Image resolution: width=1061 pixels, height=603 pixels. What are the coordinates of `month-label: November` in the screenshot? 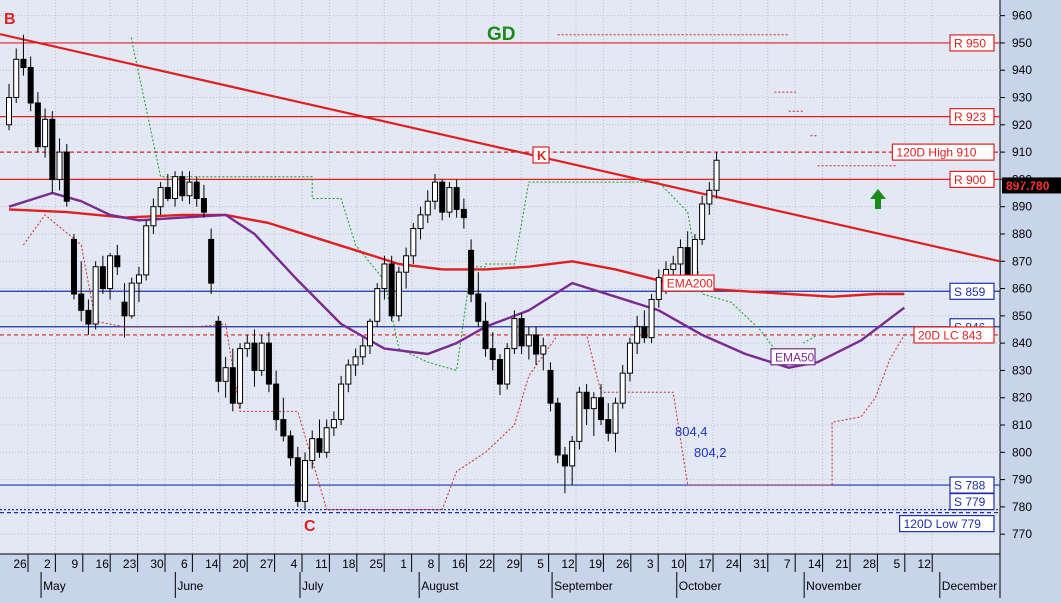 It's located at (833, 586).